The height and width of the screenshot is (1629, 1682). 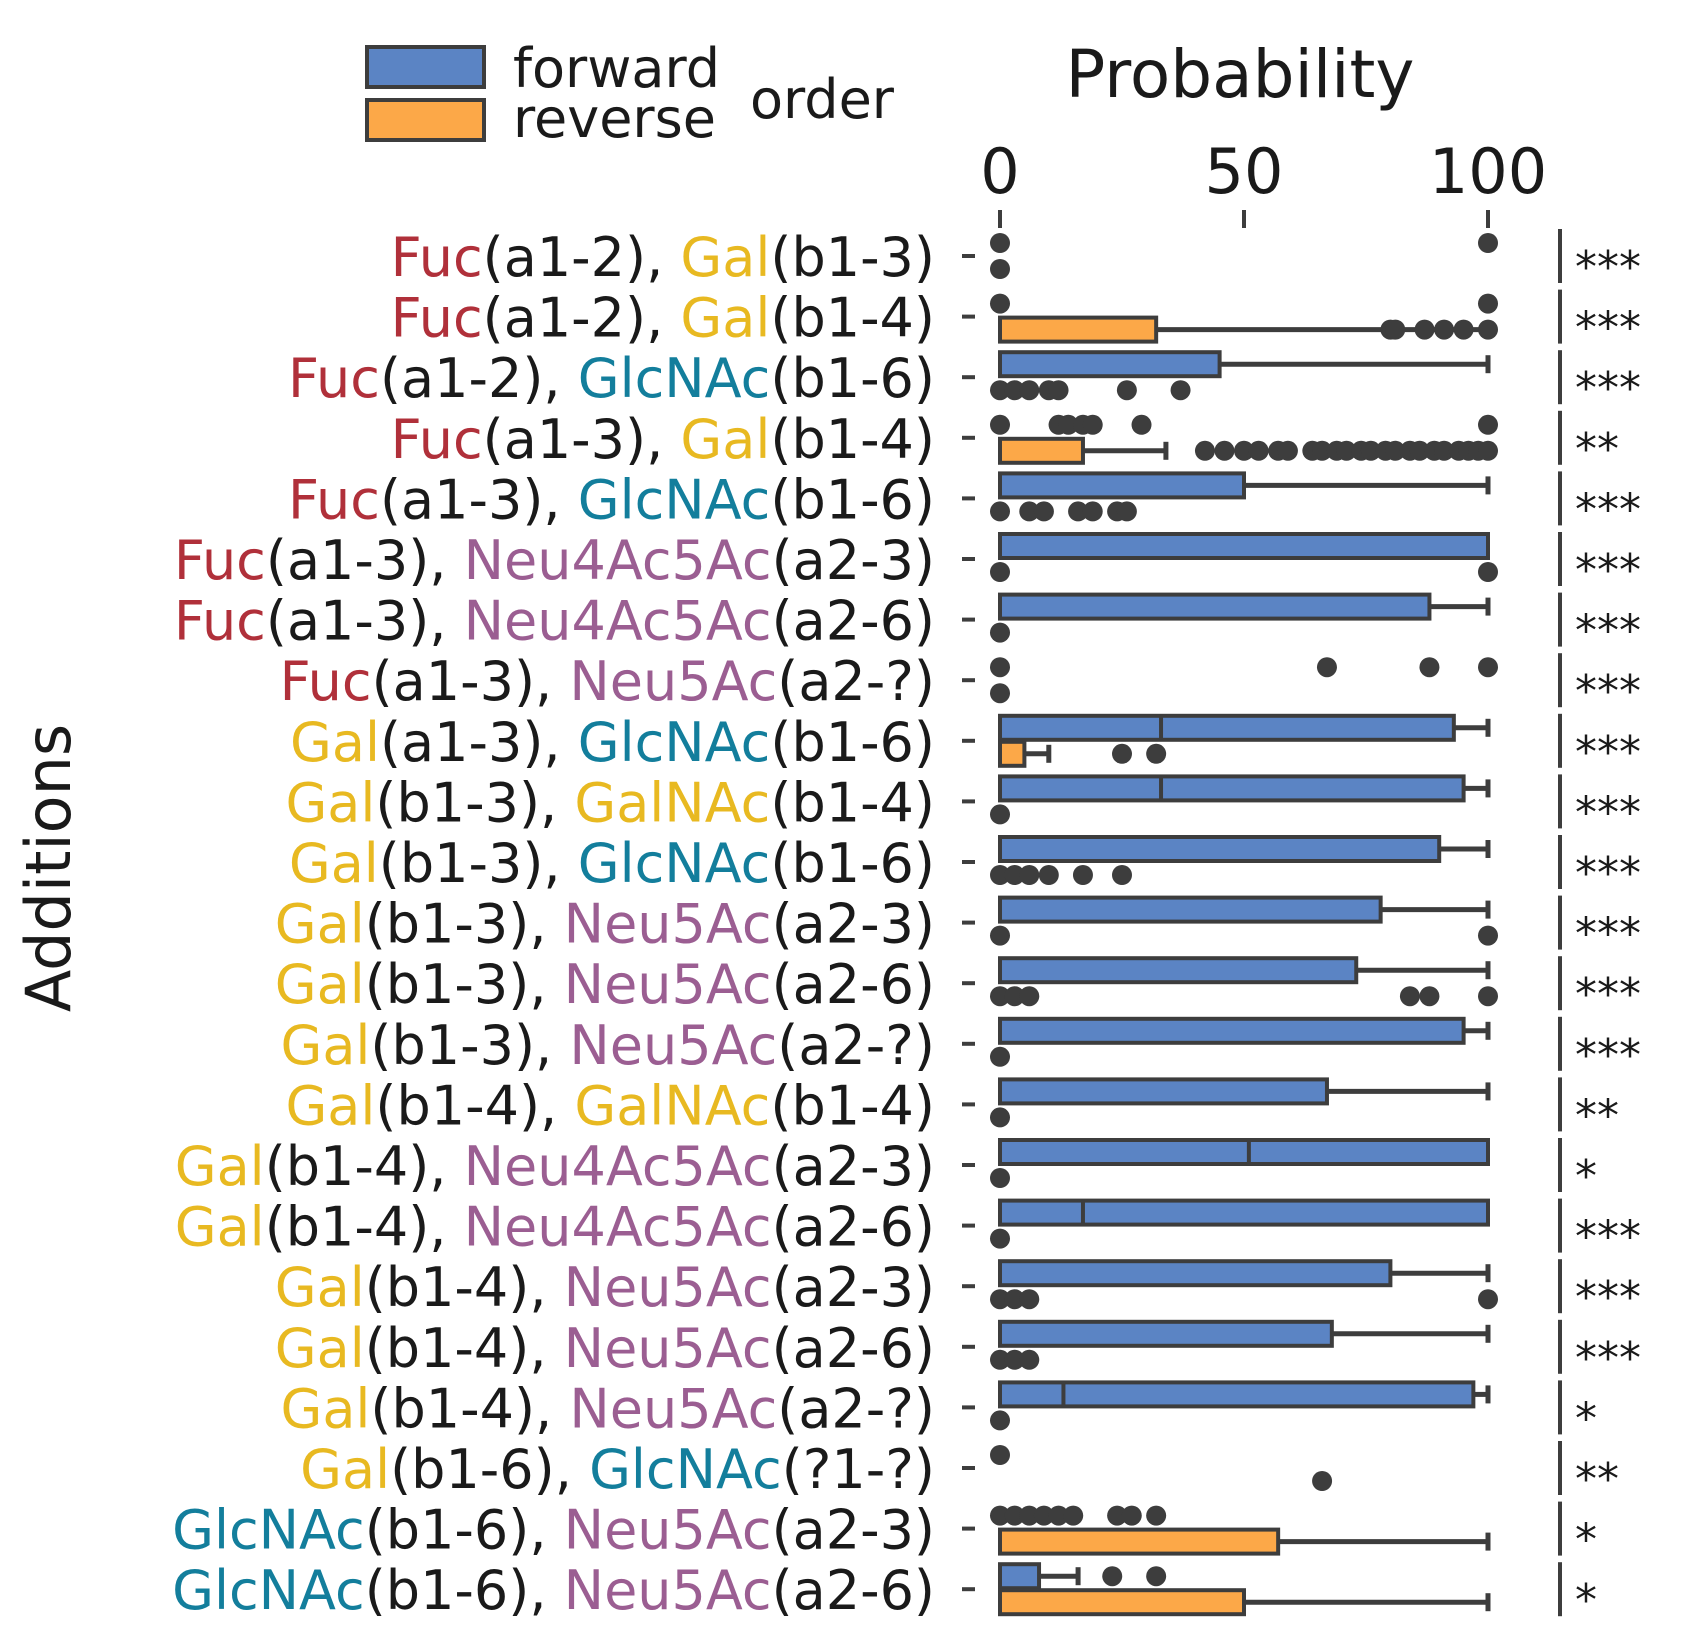 I want to click on sugar-name: GalNAc, so click(x=672, y=802).